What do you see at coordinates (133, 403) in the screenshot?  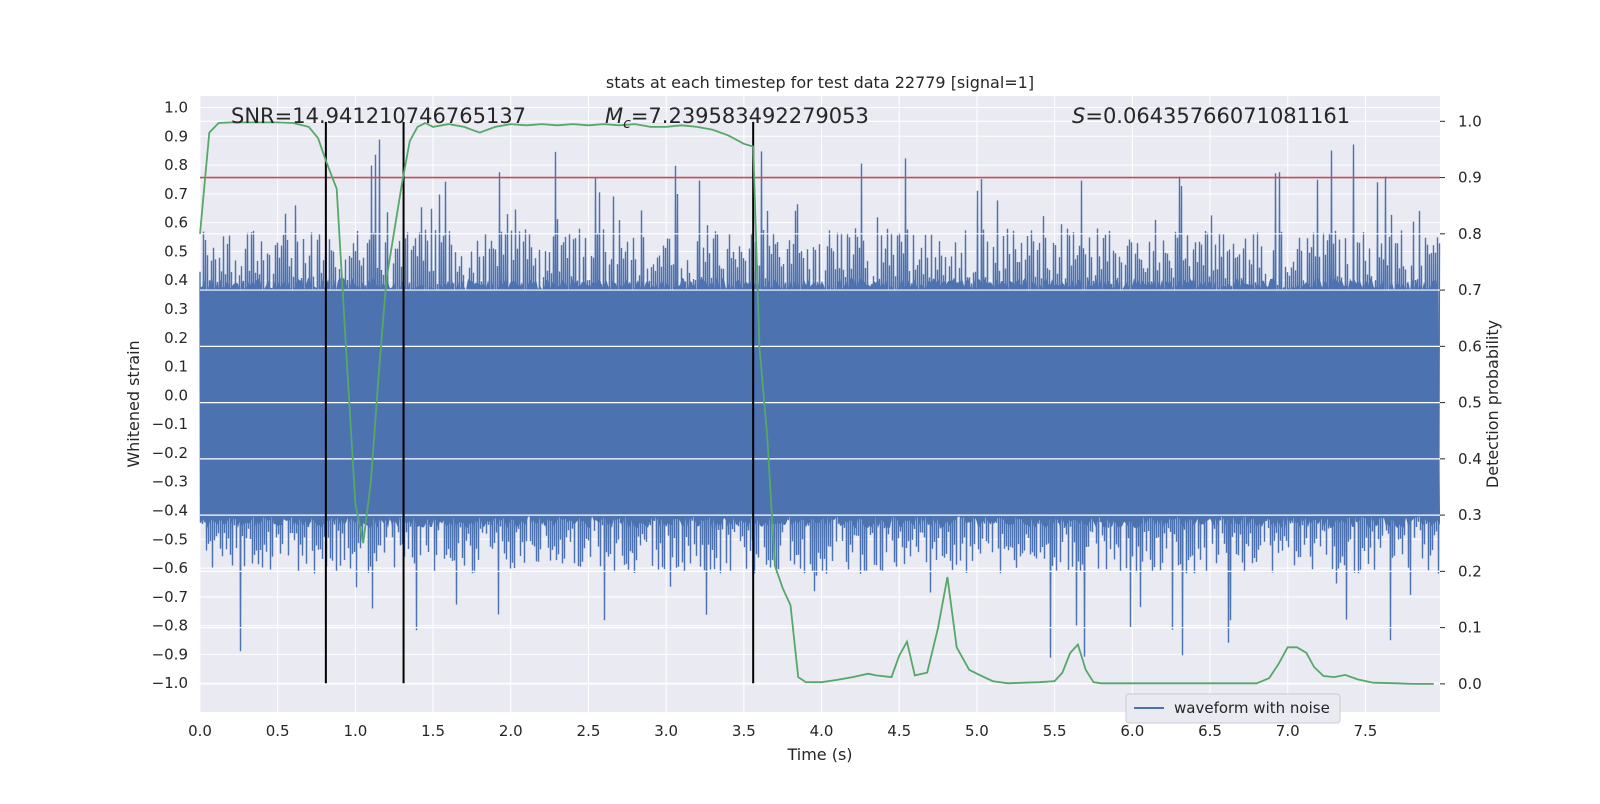 I see `y-axis-label-left: Whitened strain` at bounding box center [133, 403].